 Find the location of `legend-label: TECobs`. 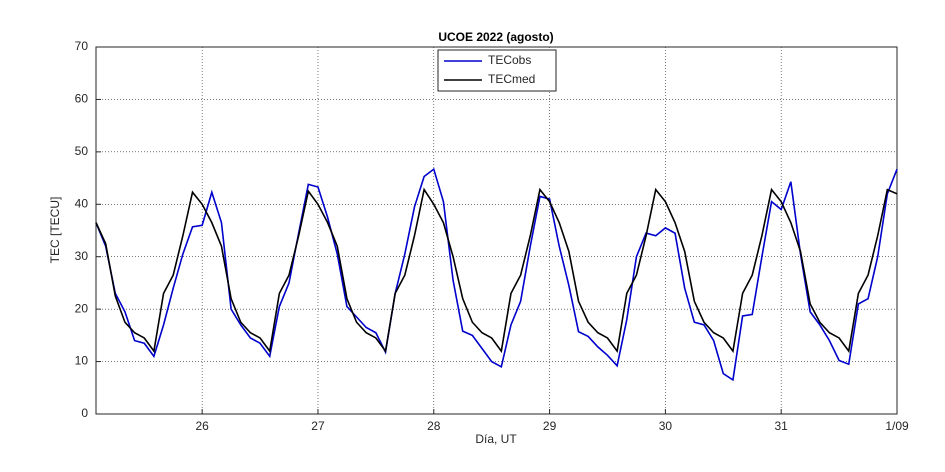

legend-label: TECobs is located at coordinates (509, 60).